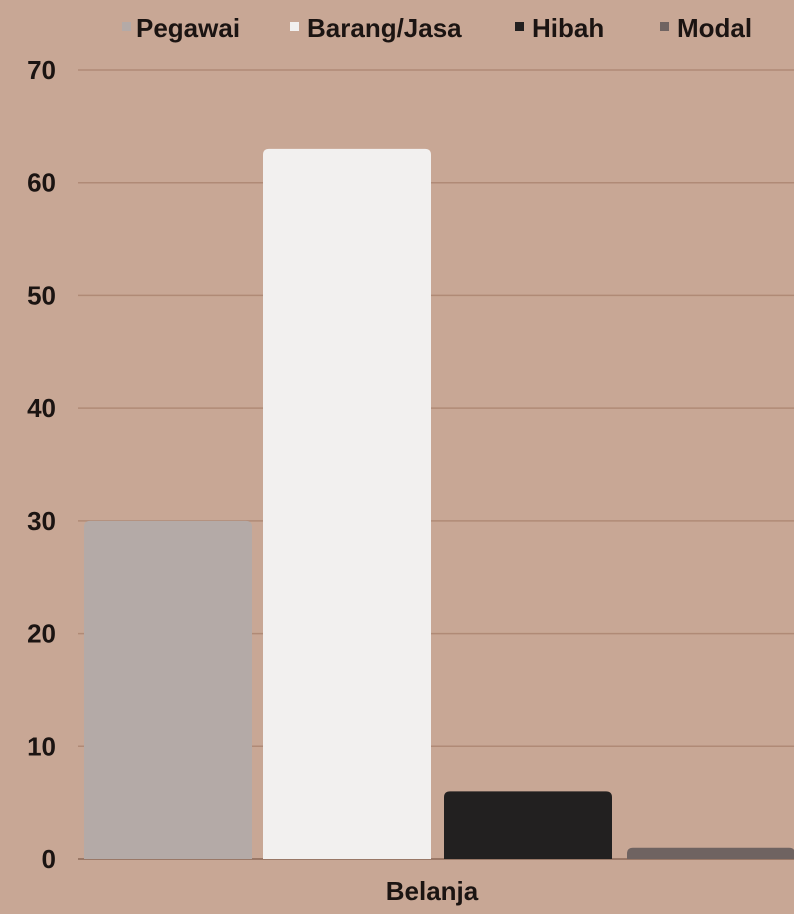 The width and height of the screenshot is (794, 914). Describe the element at coordinates (41, 634) in the screenshot. I see `y-tick-label-20: 20` at that location.